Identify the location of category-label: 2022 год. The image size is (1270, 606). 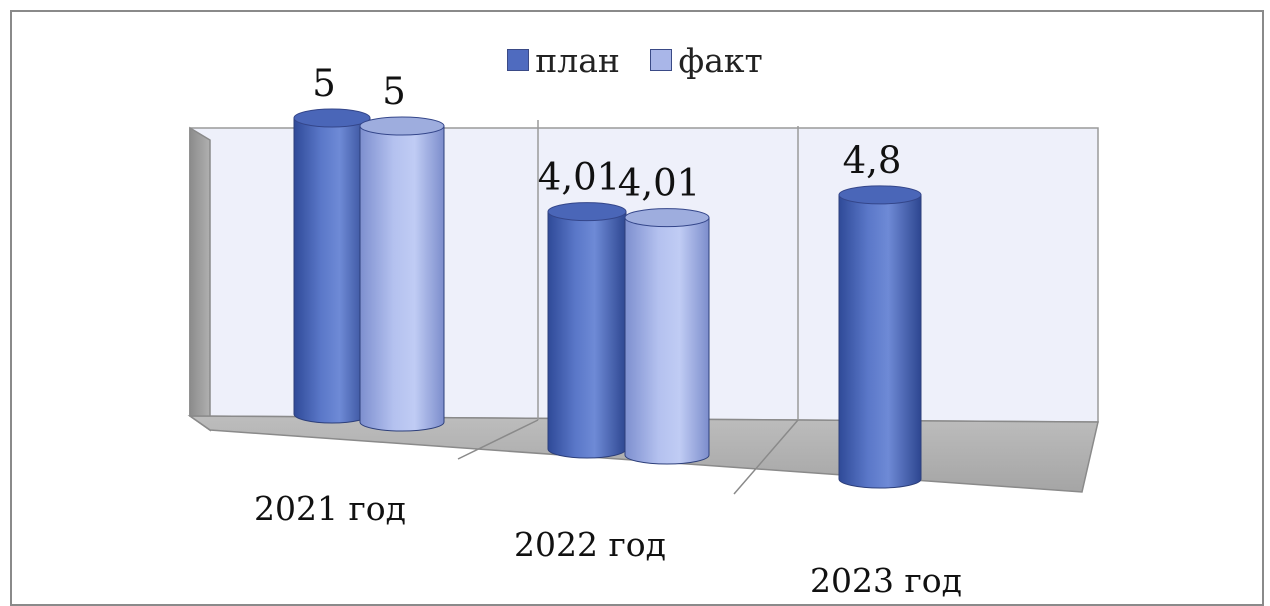
(590, 544).